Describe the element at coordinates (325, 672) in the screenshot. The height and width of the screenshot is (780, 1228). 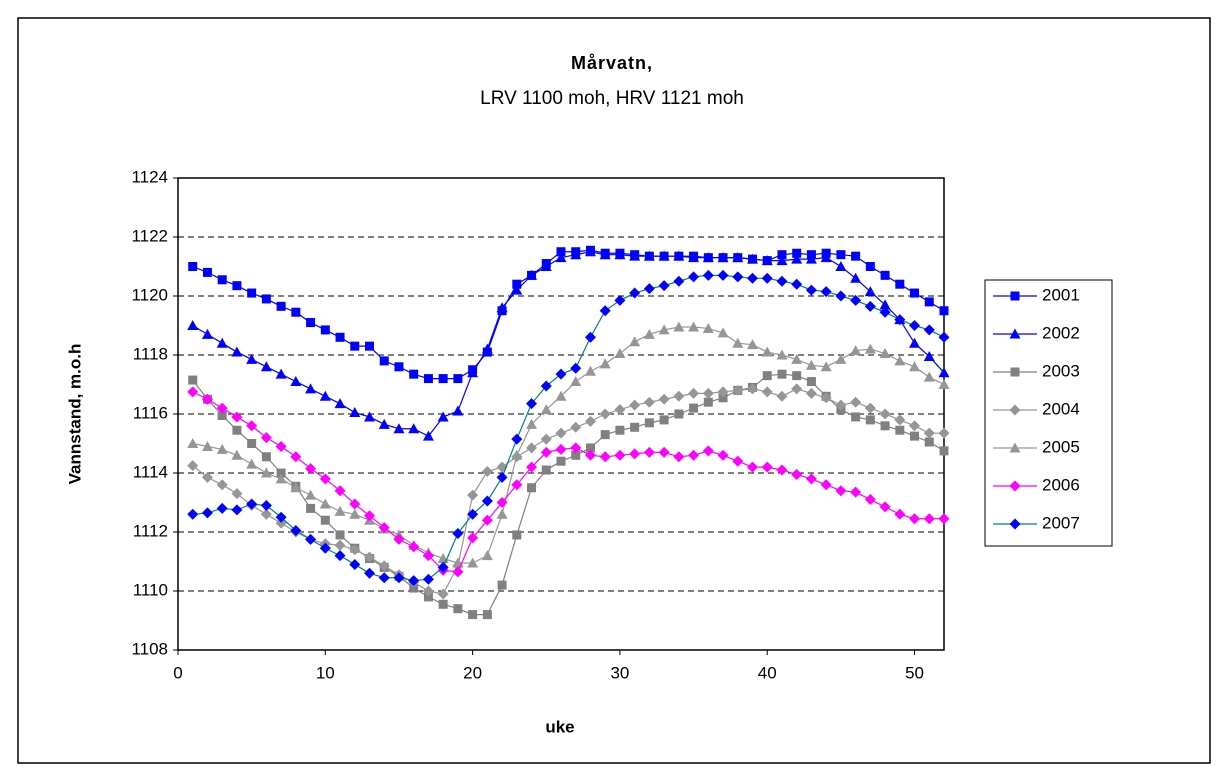
I see `x-tick-label: 10` at that location.